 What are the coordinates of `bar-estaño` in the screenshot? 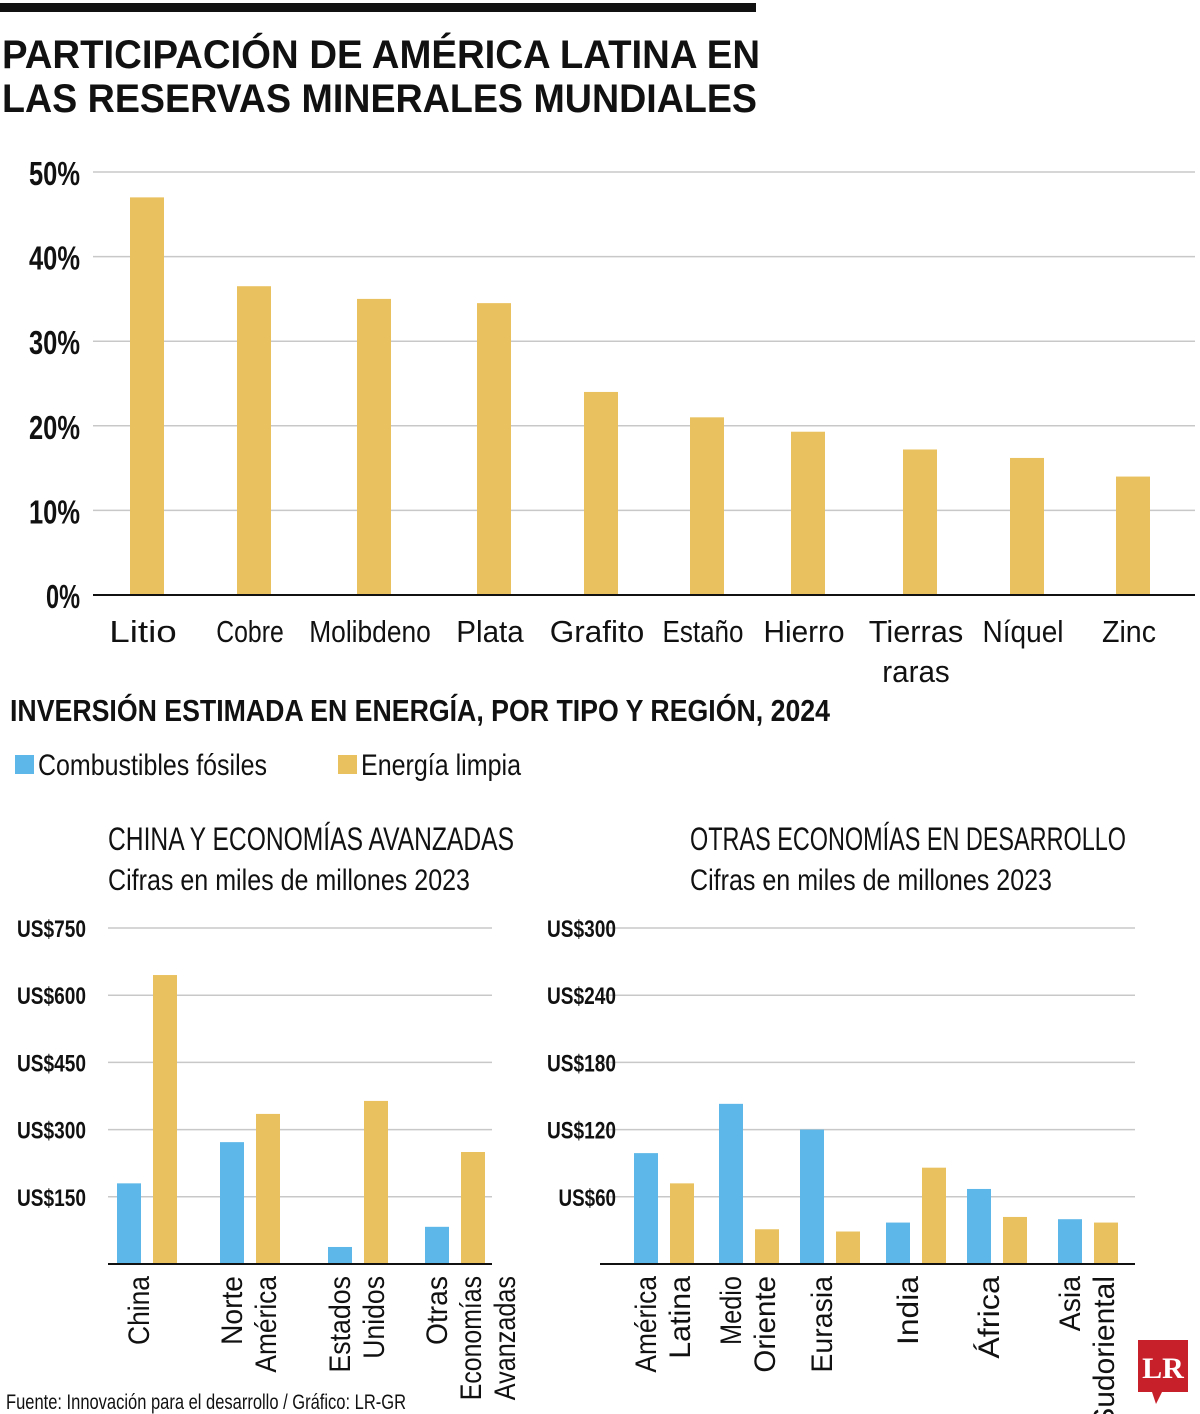 It's located at (707, 506).